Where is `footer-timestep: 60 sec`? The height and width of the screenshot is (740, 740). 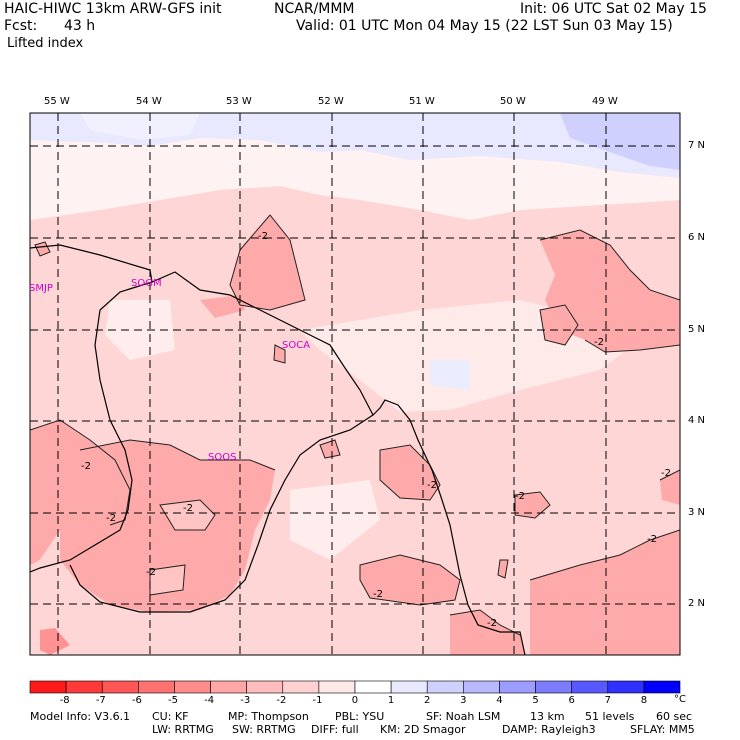
footer-timestep: 60 sec is located at coordinates (674, 716).